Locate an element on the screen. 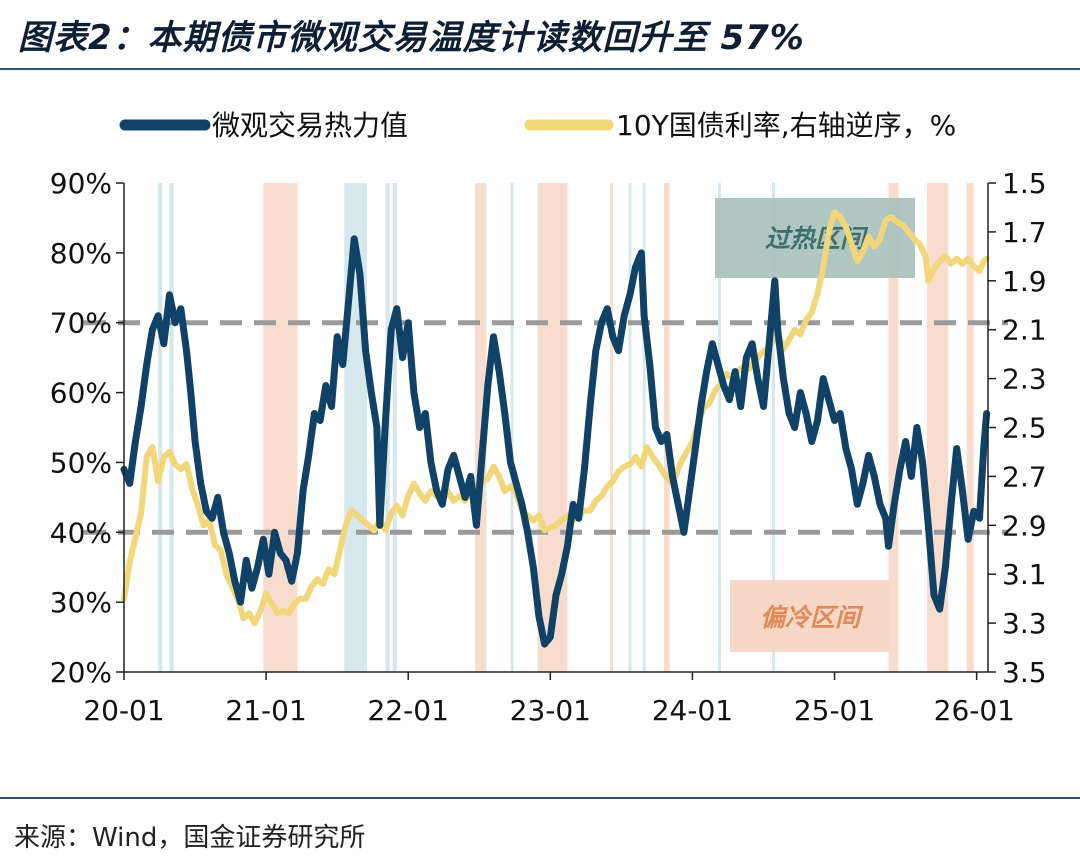 This screenshot has width=1080, height=859. right-tick-label: 1.9 is located at coordinates (1024, 281).